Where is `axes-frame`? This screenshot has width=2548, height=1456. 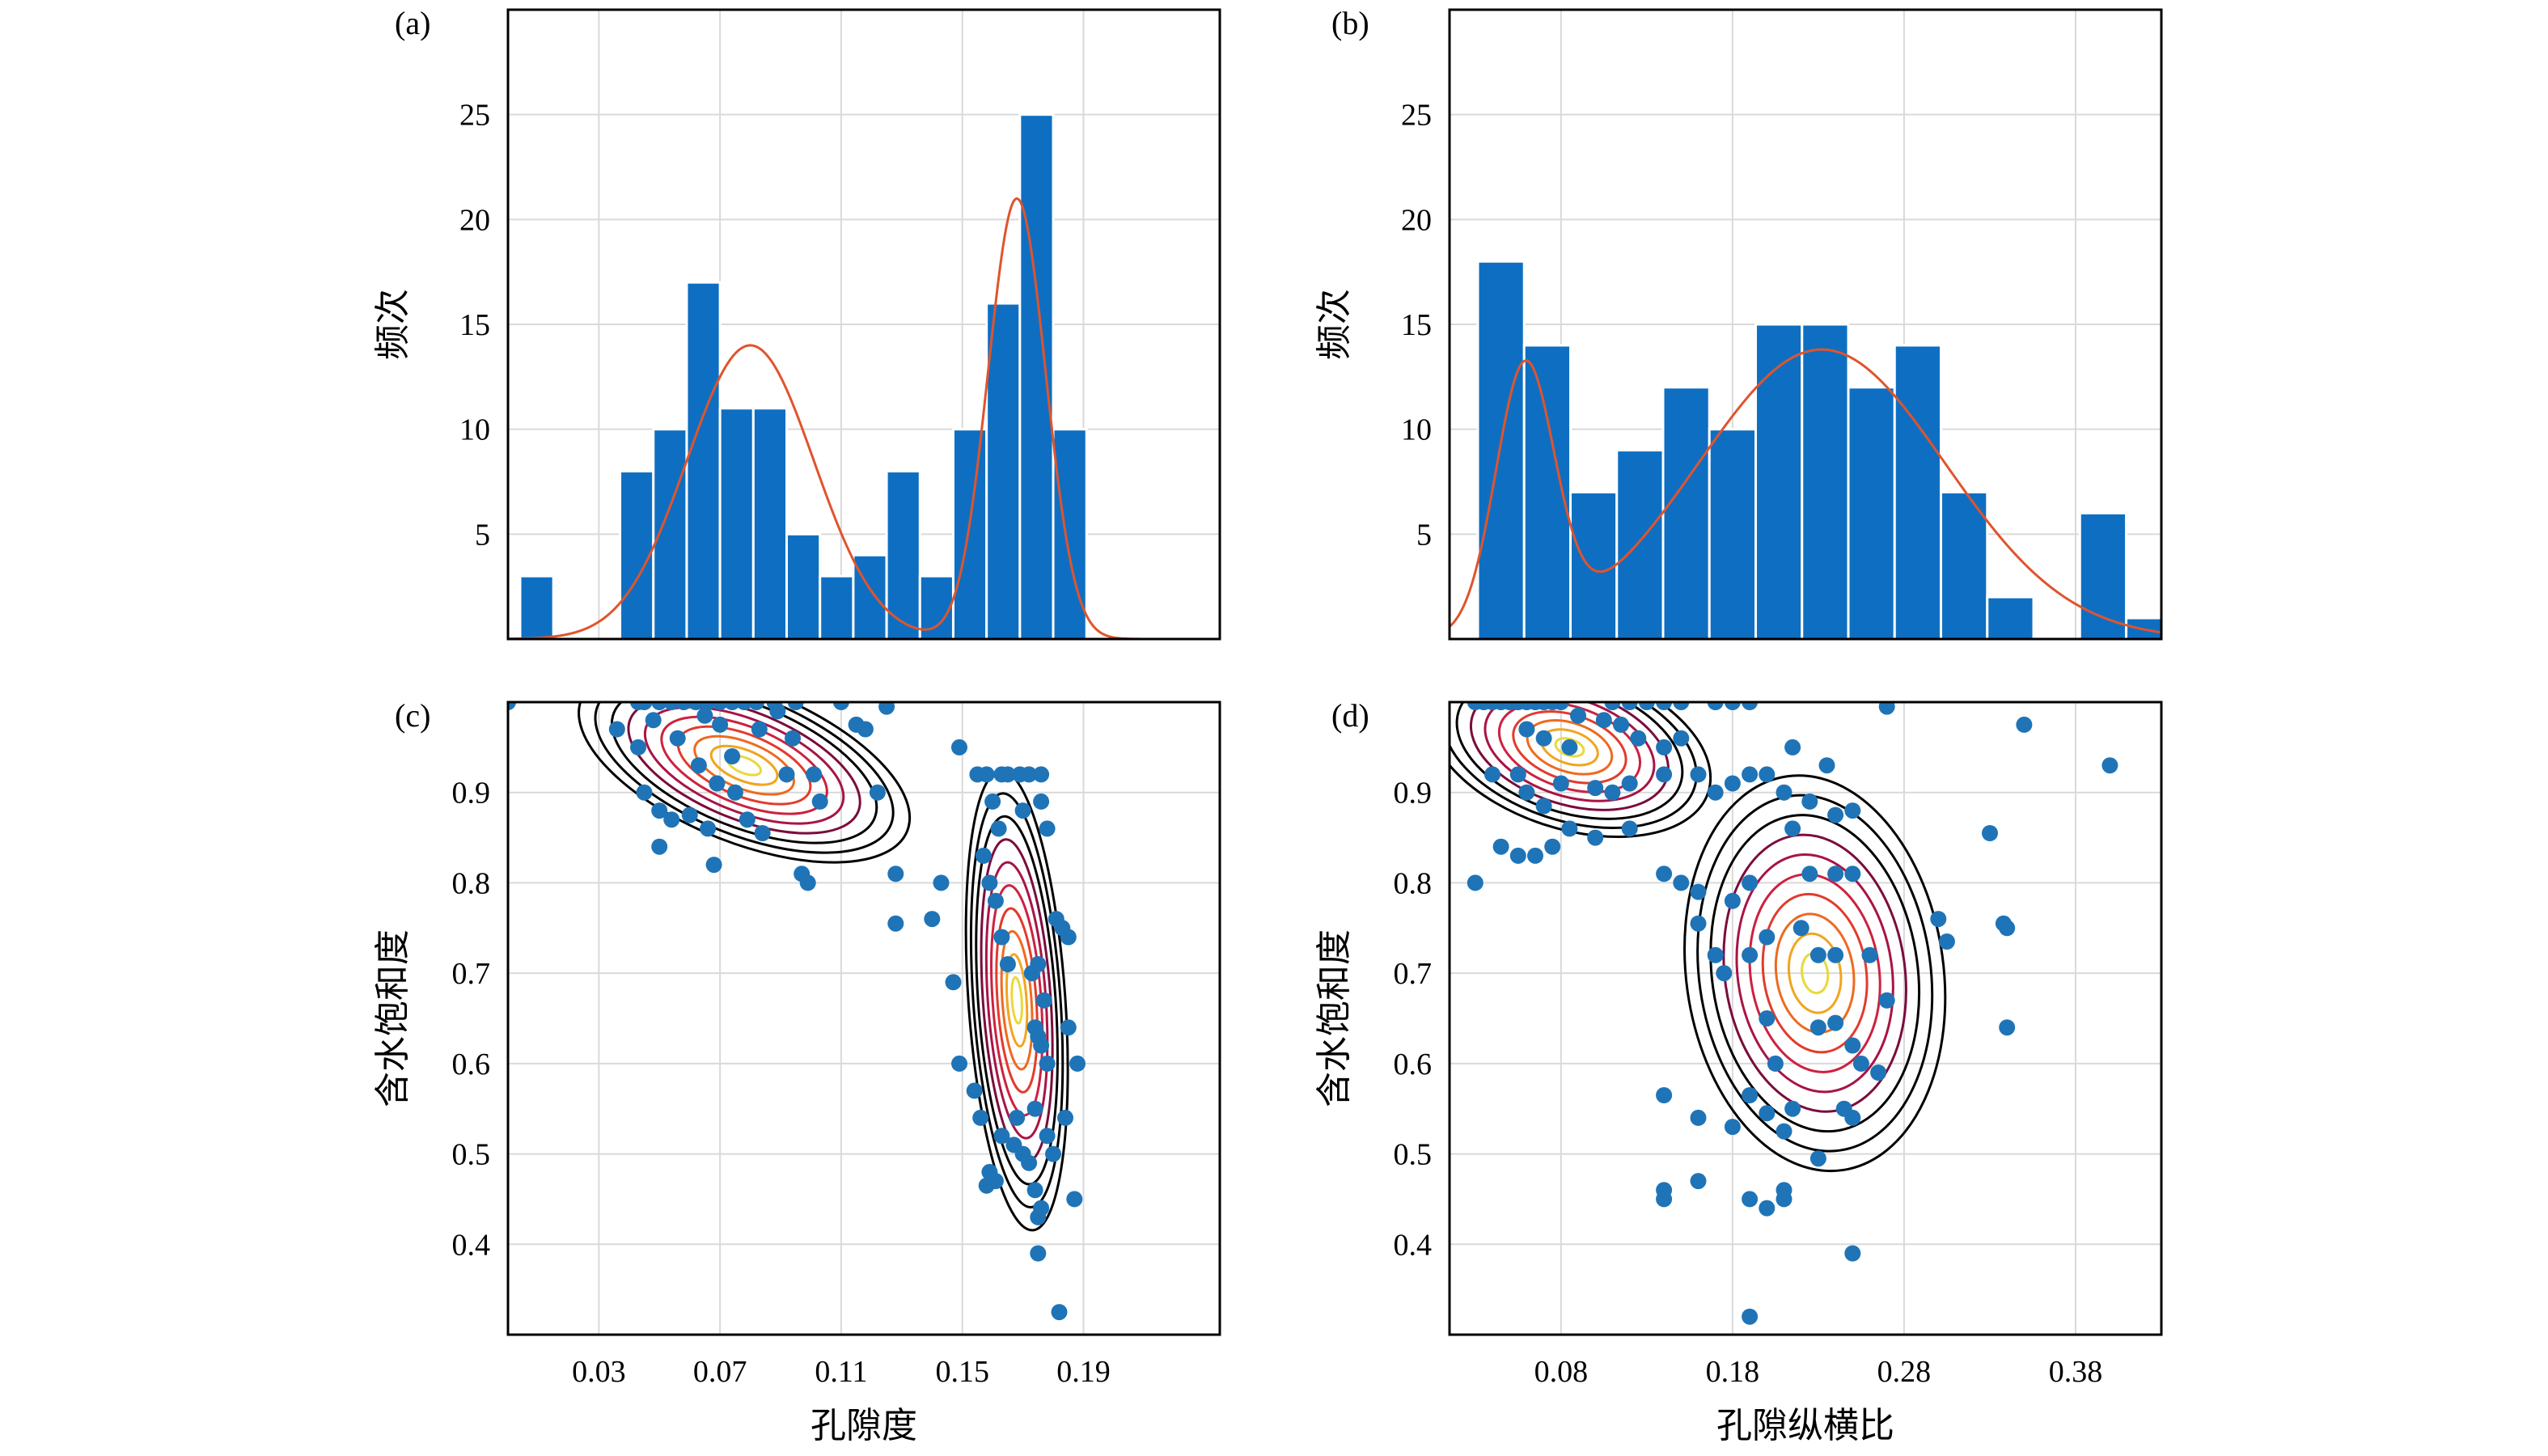 axes-frame is located at coordinates (863, 1018).